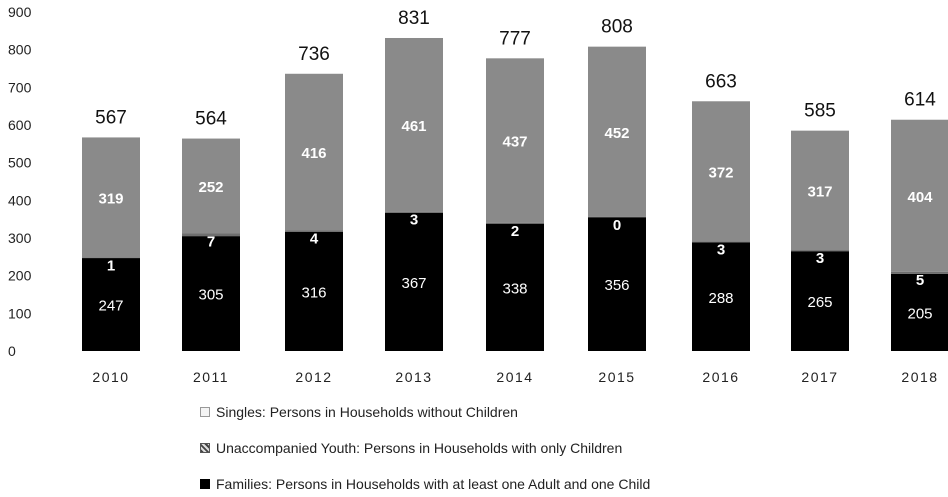 This screenshot has width=948, height=497. I want to click on bar-total-label: 585, so click(820, 111).